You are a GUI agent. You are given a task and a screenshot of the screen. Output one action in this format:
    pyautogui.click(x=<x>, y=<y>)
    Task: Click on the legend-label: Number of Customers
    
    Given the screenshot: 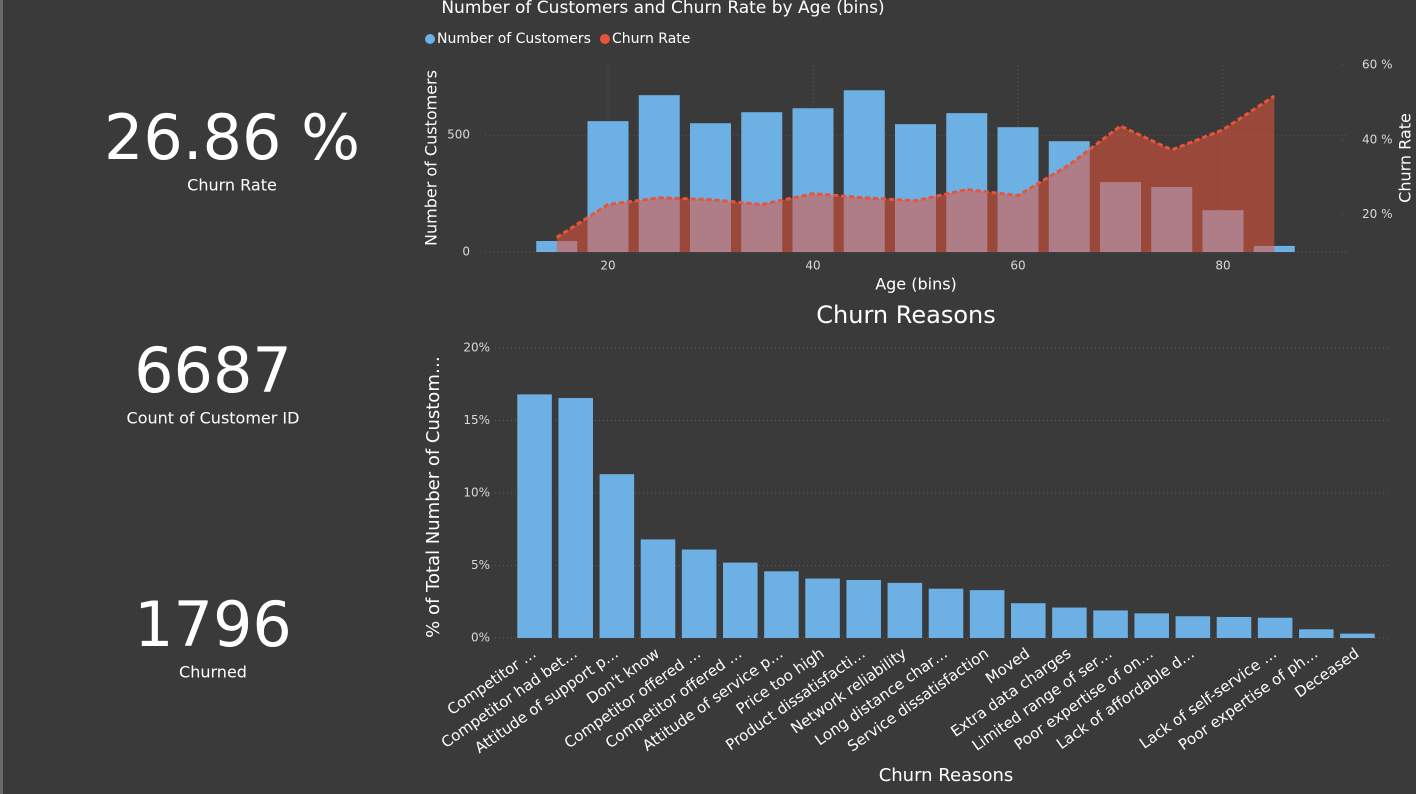 What is the action you would take?
    pyautogui.click(x=514, y=39)
    